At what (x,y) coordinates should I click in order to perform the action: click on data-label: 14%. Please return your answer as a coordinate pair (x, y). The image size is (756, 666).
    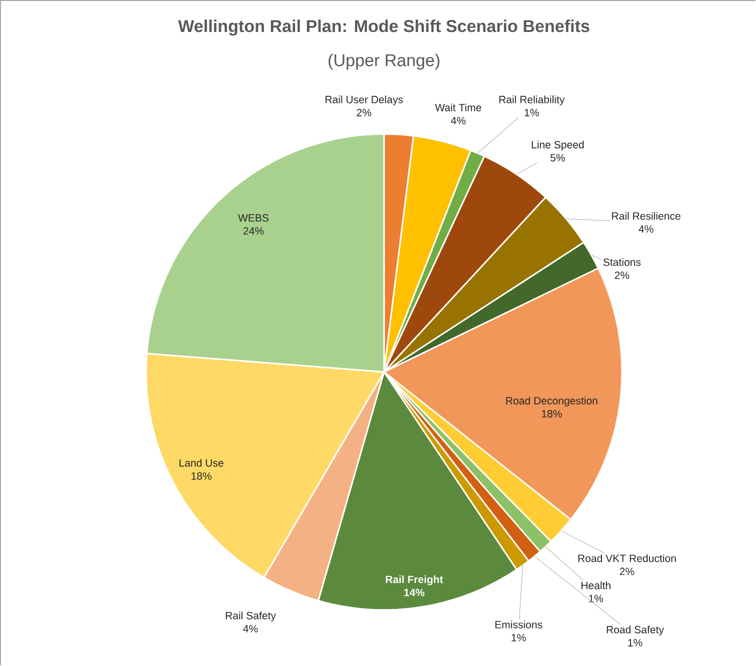
    Looking at the image, I should click on (414, 592).